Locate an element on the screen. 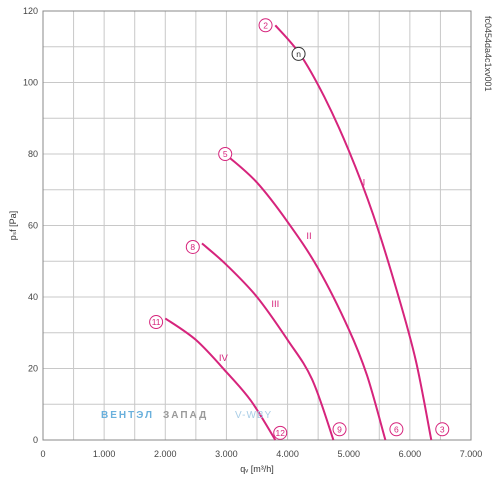  point-label: 12 is located at coordinates (280, 433).